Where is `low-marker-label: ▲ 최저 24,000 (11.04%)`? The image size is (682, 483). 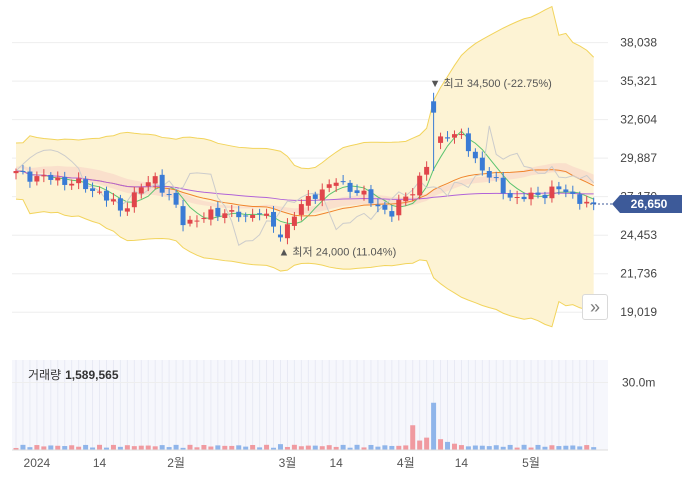
low-marker-label: ▲ 최저 24,000 (11.04%) is located at coordinates (337, 252).